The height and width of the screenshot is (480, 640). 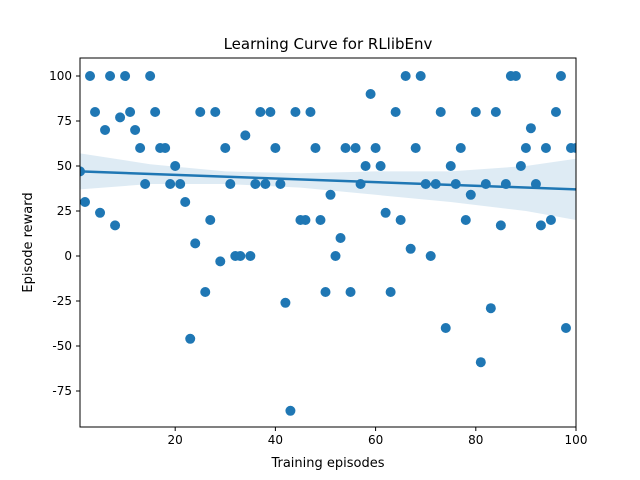 What do you see at coordinates (327, 463) in the screenshot?
I see `x-axis-label: Training episodes` at bounding box center [327, 463].